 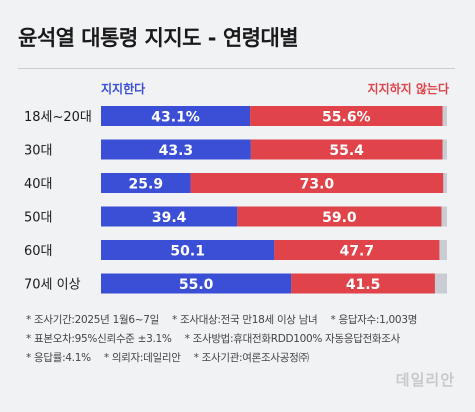 I want to click on value-label-oppose: 55.6%, so click(x=346, y=118).